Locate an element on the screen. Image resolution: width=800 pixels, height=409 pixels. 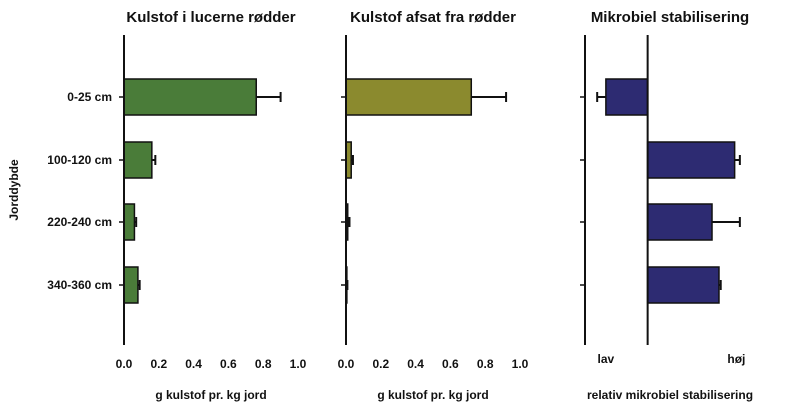
category-label: 340-360 cm is located at coordinates (79, 285).